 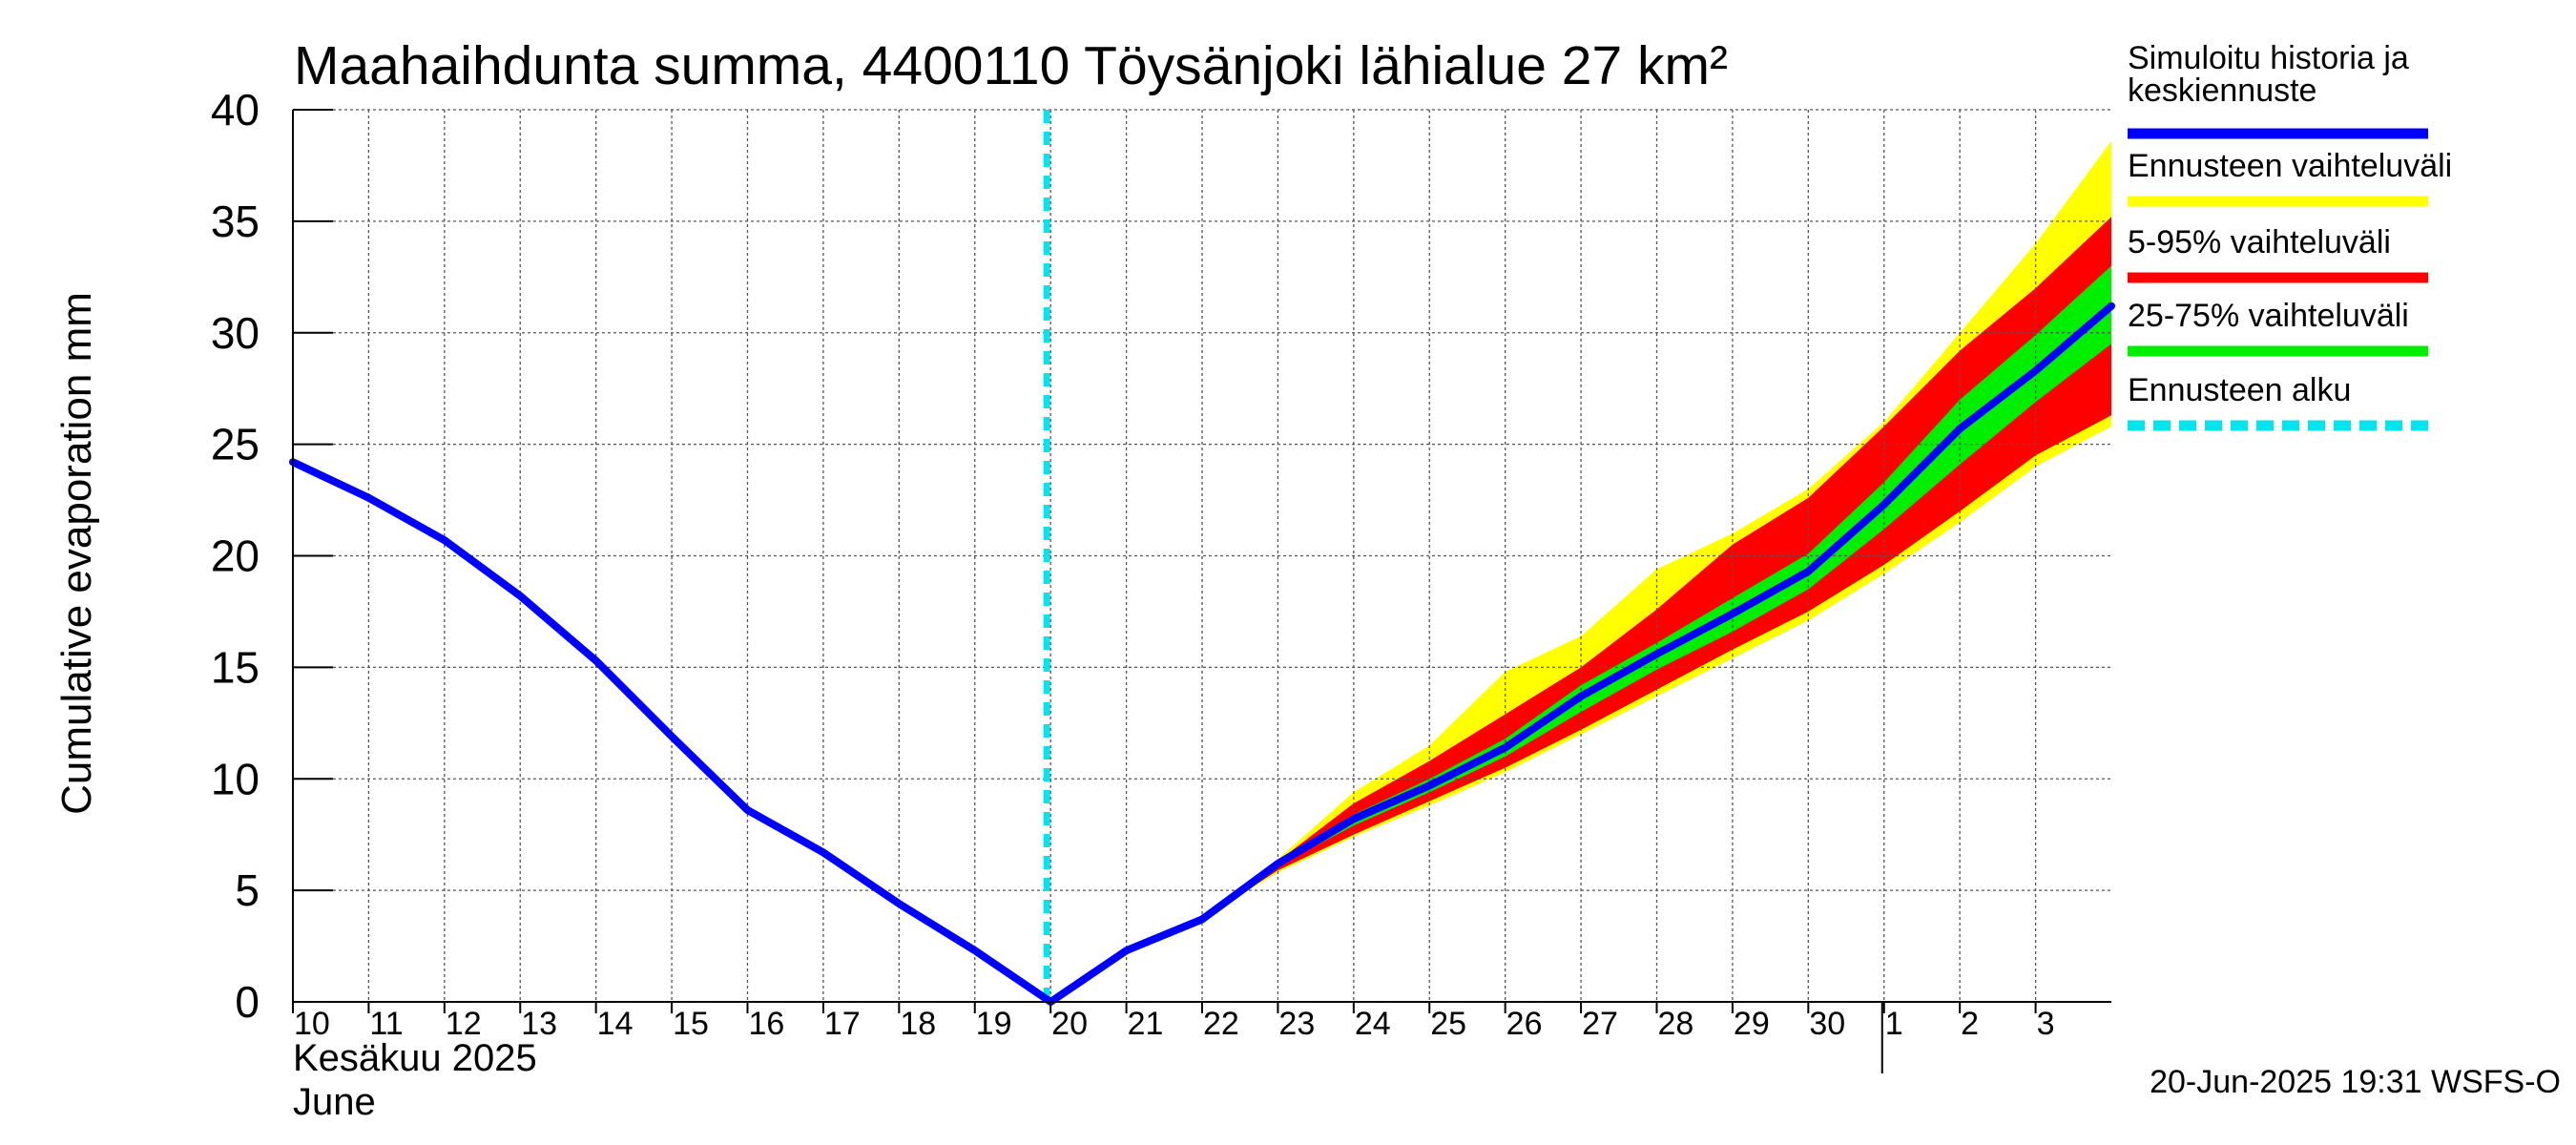 I want to click on x-tick-label: 19, so click(x=994, y=1024).